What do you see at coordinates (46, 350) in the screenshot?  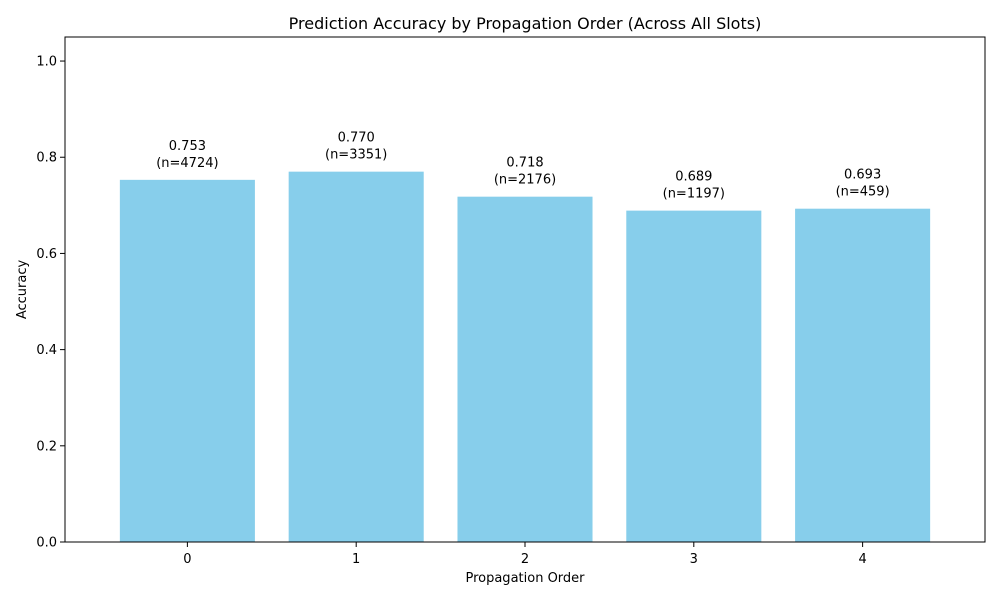 I see `y-tick-label-0.4: 0.4` at bounding box center [46, 350].